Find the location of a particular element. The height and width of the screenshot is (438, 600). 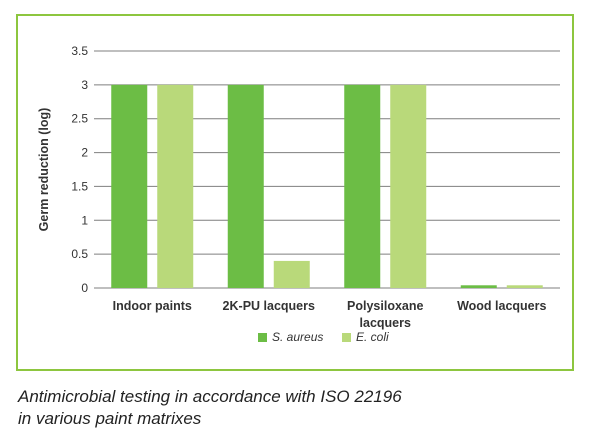

y-tick-labels: 0 0.5 1 1.5 2 2.5 3 3.5 is located at coordinates (79, 169).